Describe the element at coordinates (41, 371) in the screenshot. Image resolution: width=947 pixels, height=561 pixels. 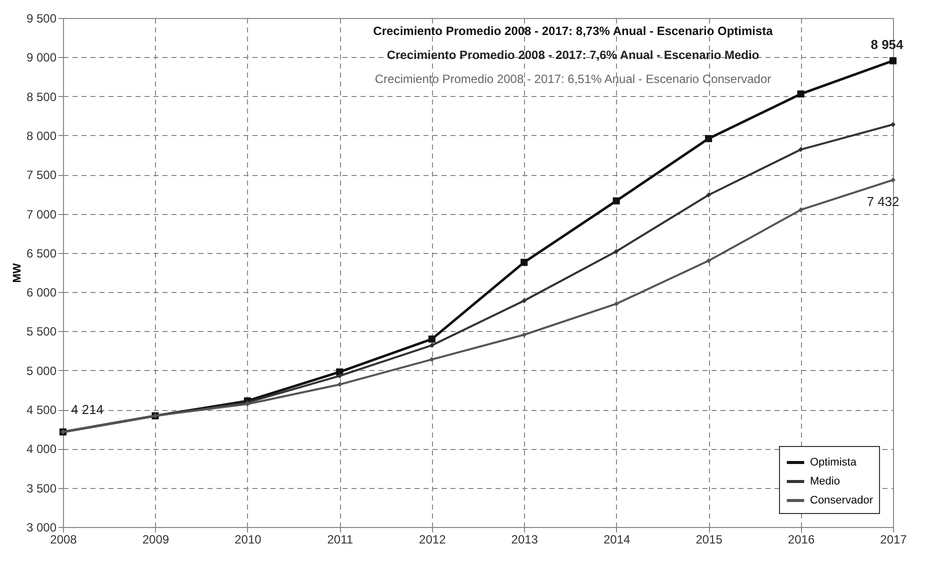
I see `y-tick-label: 5 000` at that location.